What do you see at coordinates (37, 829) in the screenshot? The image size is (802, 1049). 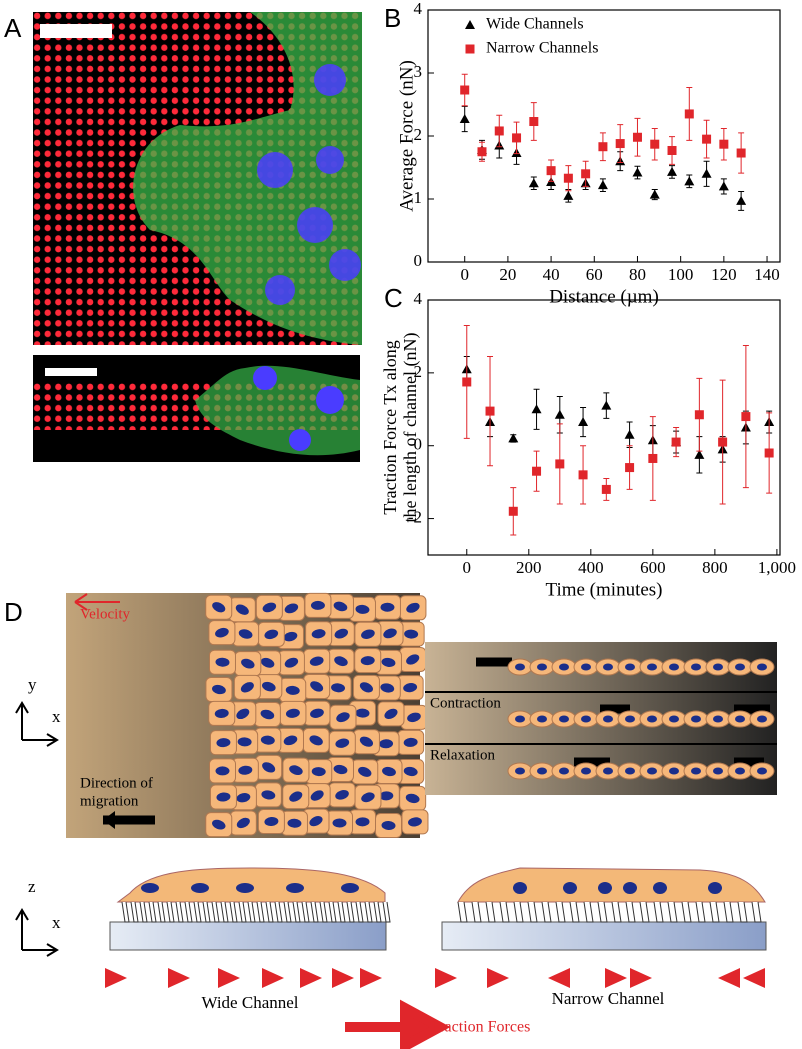 I see `axis-glyphs` at bounding box center [37, 829].